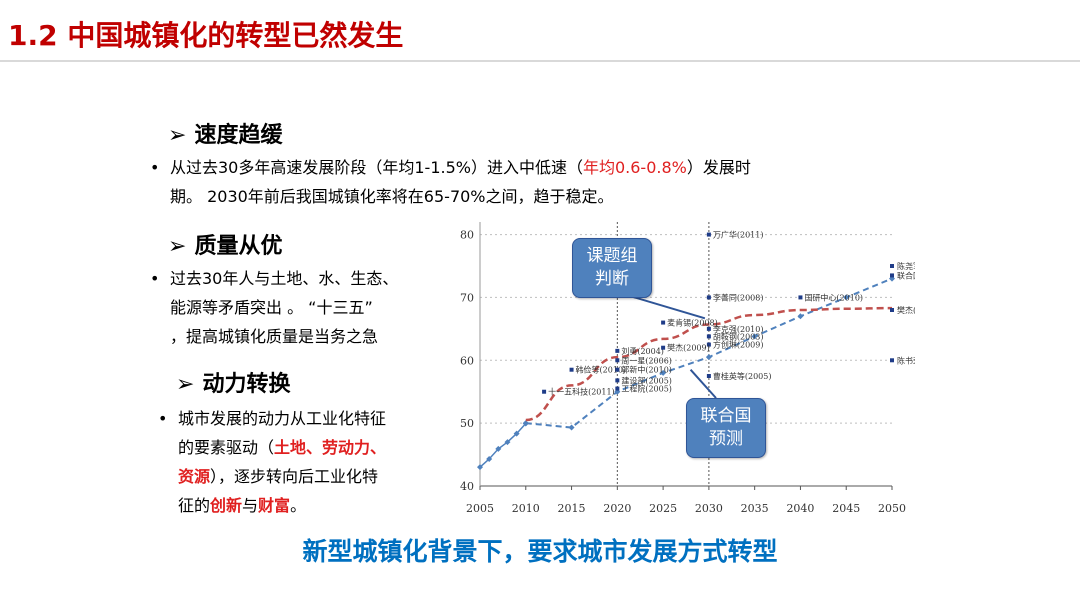 This screenshot has height=608, width=1080. What do you see at coordinates (467, 235) in the screenshot?
I see `y-tick-label: 80` at bounding box center [467, 235].